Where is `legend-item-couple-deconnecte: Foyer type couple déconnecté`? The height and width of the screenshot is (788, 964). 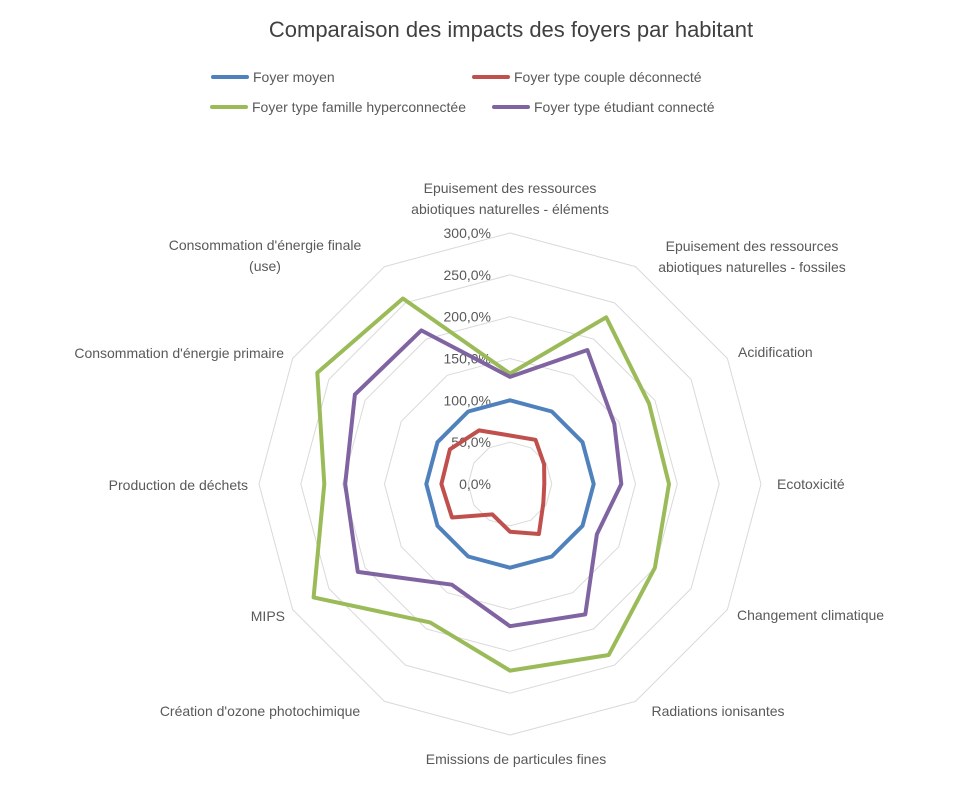
legend-item-couple-deconnecte: Foyer type couple déconnecté is located at coordinates (587, 77).